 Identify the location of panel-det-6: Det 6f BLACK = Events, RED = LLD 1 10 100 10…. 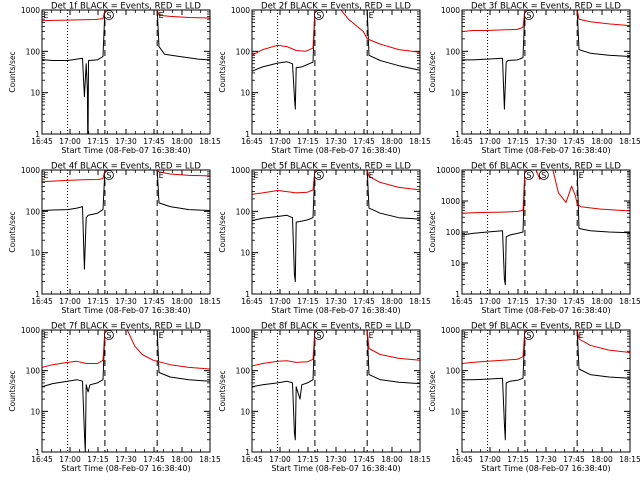
(534, 239).